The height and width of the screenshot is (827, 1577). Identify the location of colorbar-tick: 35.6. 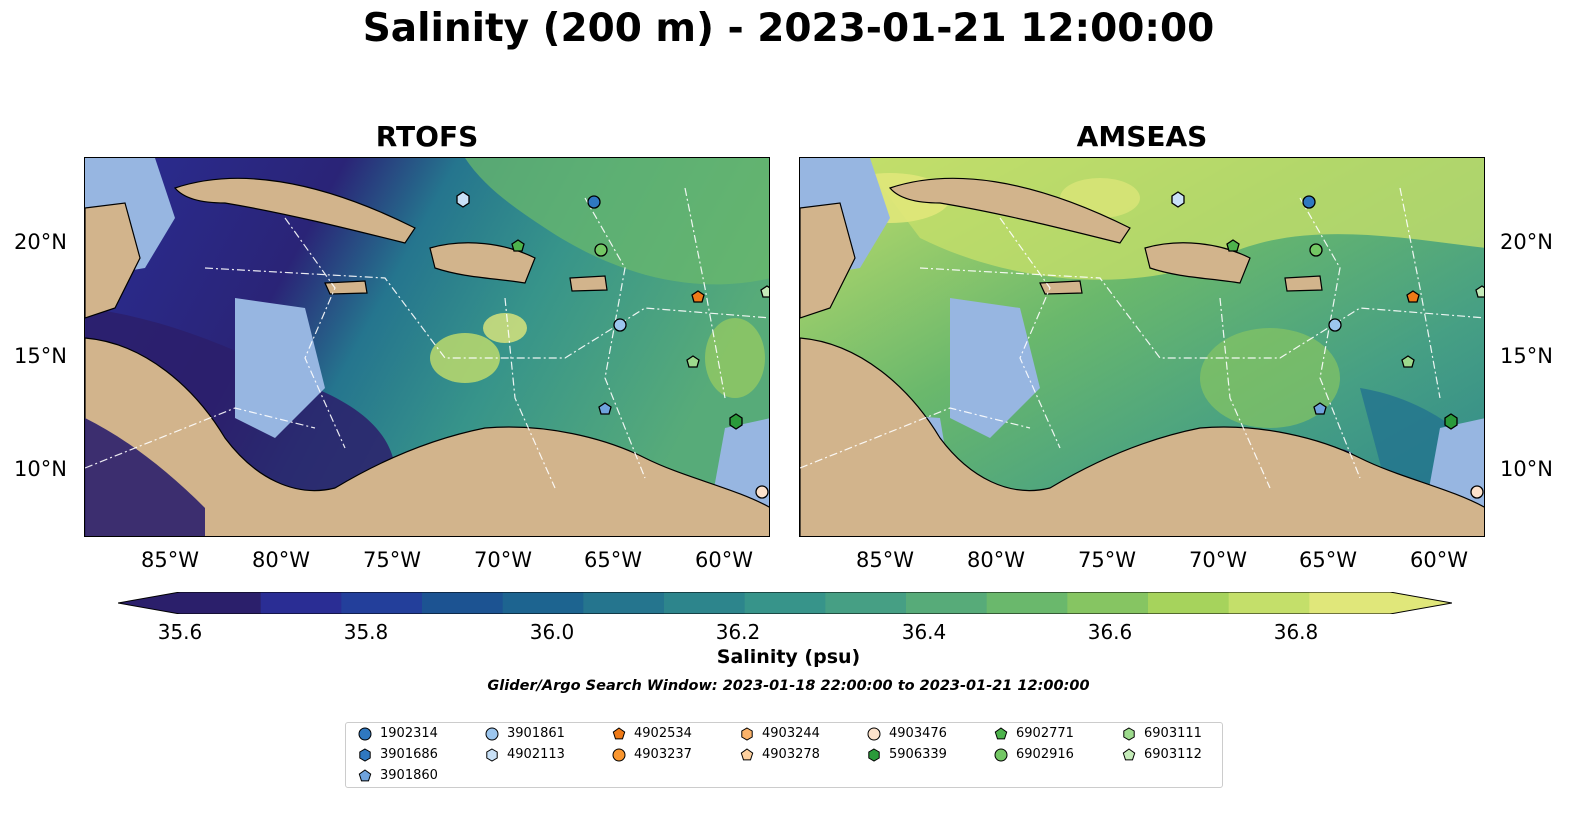
(180, 632).